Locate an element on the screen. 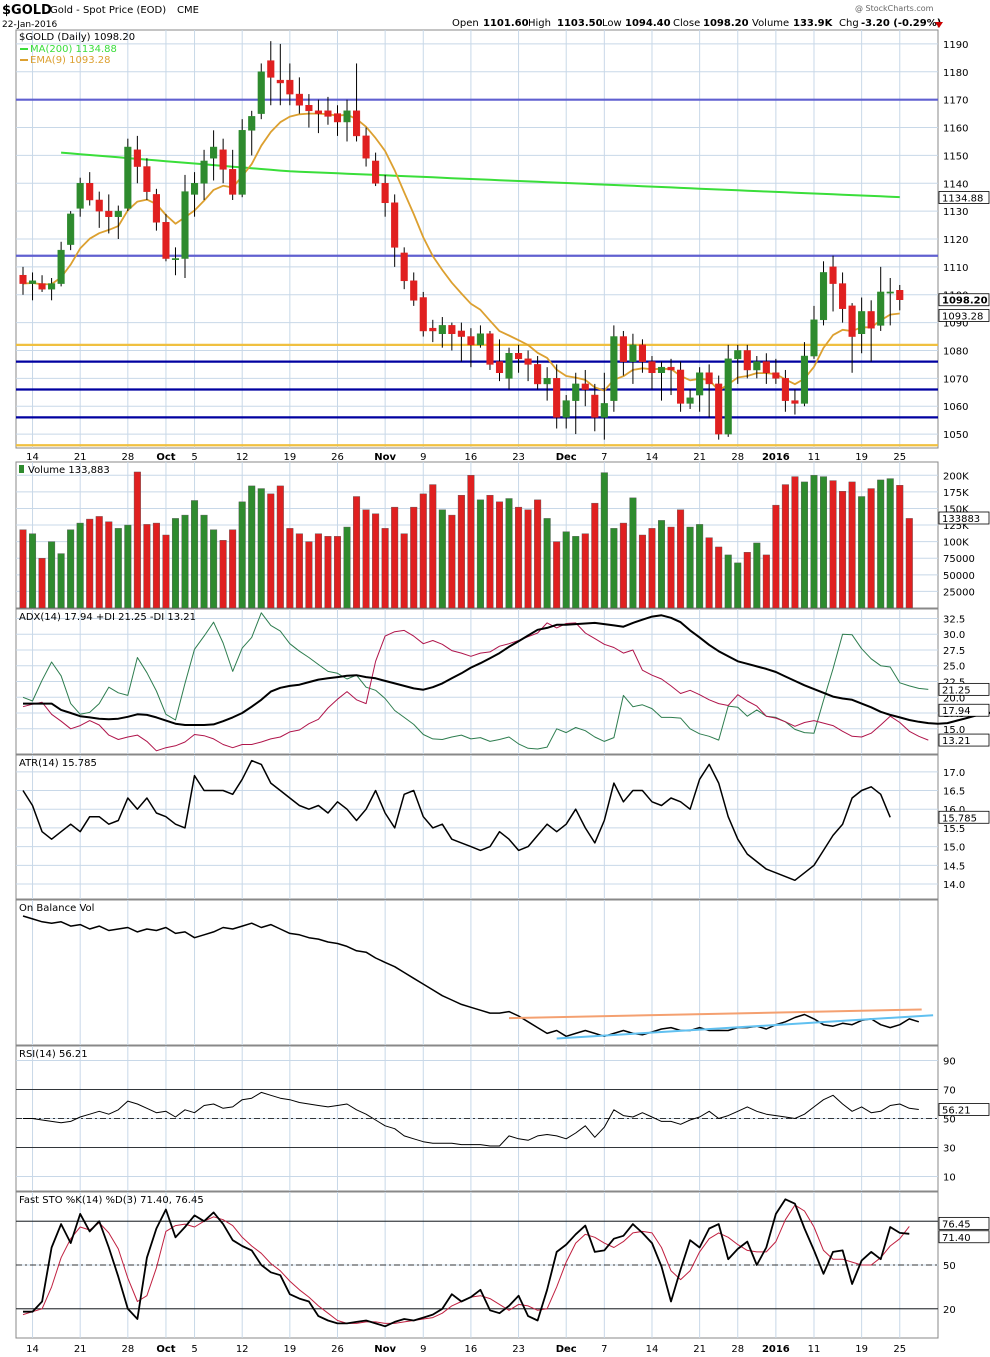 The image size is (990, 1357). y-tick-label: 1180 is located at coordinates (955, 73).